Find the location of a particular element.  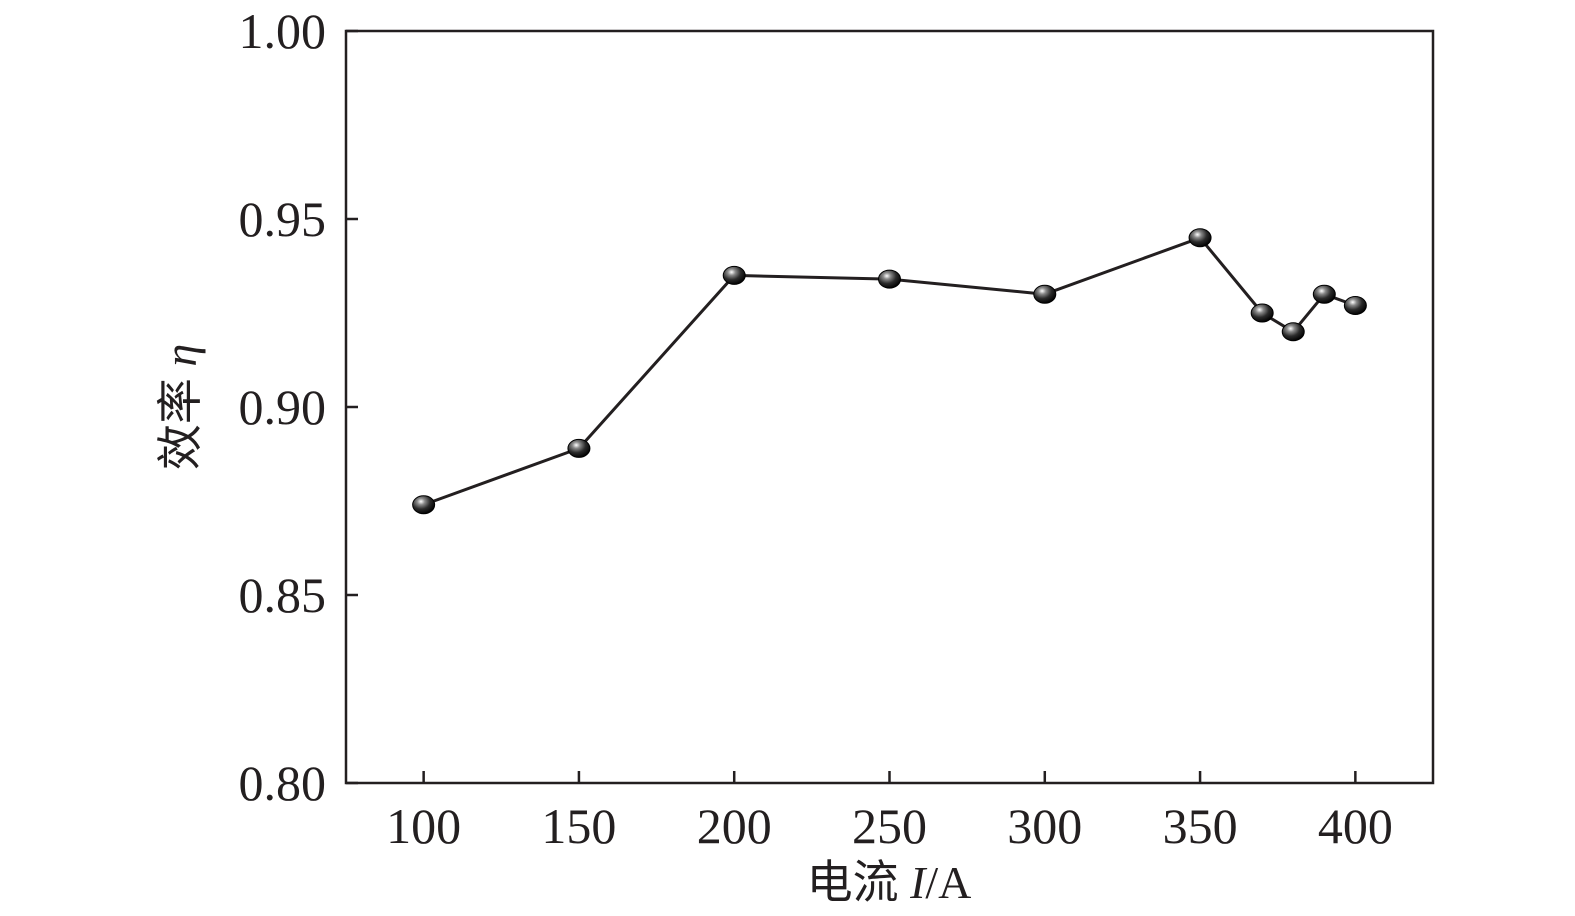

x-axis: 100 150 200 250 300 350 400 is located at coordinates (889, 812).